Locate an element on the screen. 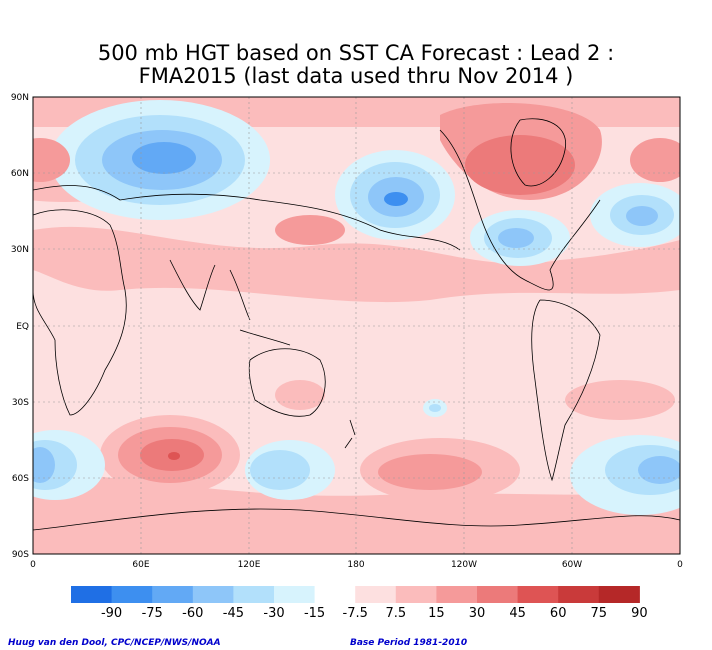  credit-text: Huug van den Dool, CPC/NCEP/NWS/NOAA is located at coordinates (114, 643).